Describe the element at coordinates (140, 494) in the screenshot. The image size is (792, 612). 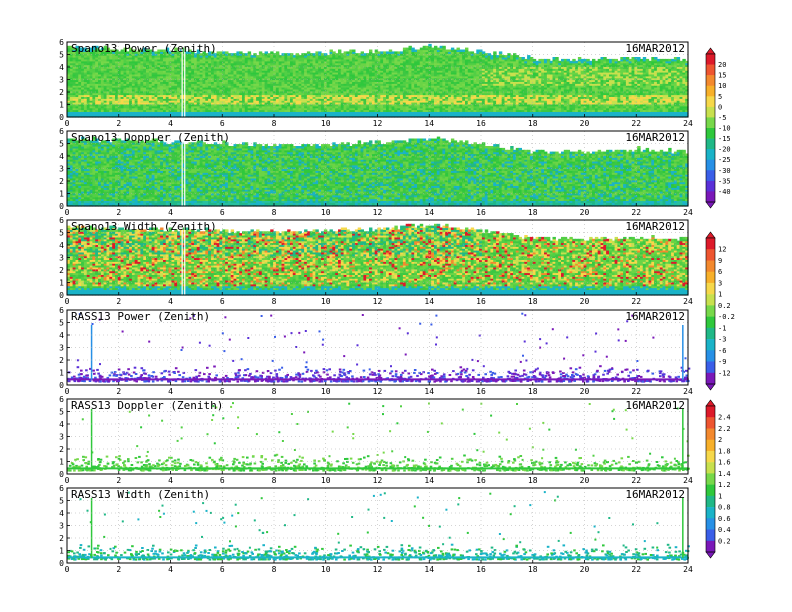
I see `panel-title: RASS13 Width (Zenith)` at that location.